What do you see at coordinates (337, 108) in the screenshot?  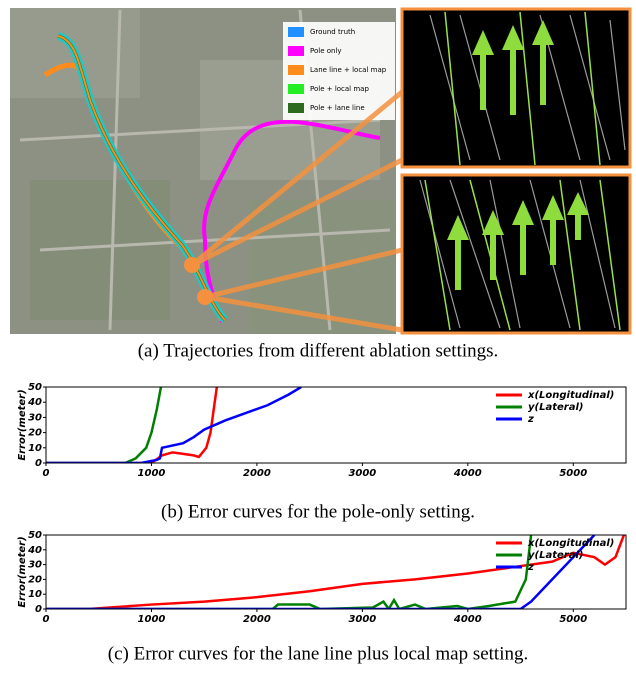 I see `legend-label: Pole + lane line` at bounding box center [337, 108].